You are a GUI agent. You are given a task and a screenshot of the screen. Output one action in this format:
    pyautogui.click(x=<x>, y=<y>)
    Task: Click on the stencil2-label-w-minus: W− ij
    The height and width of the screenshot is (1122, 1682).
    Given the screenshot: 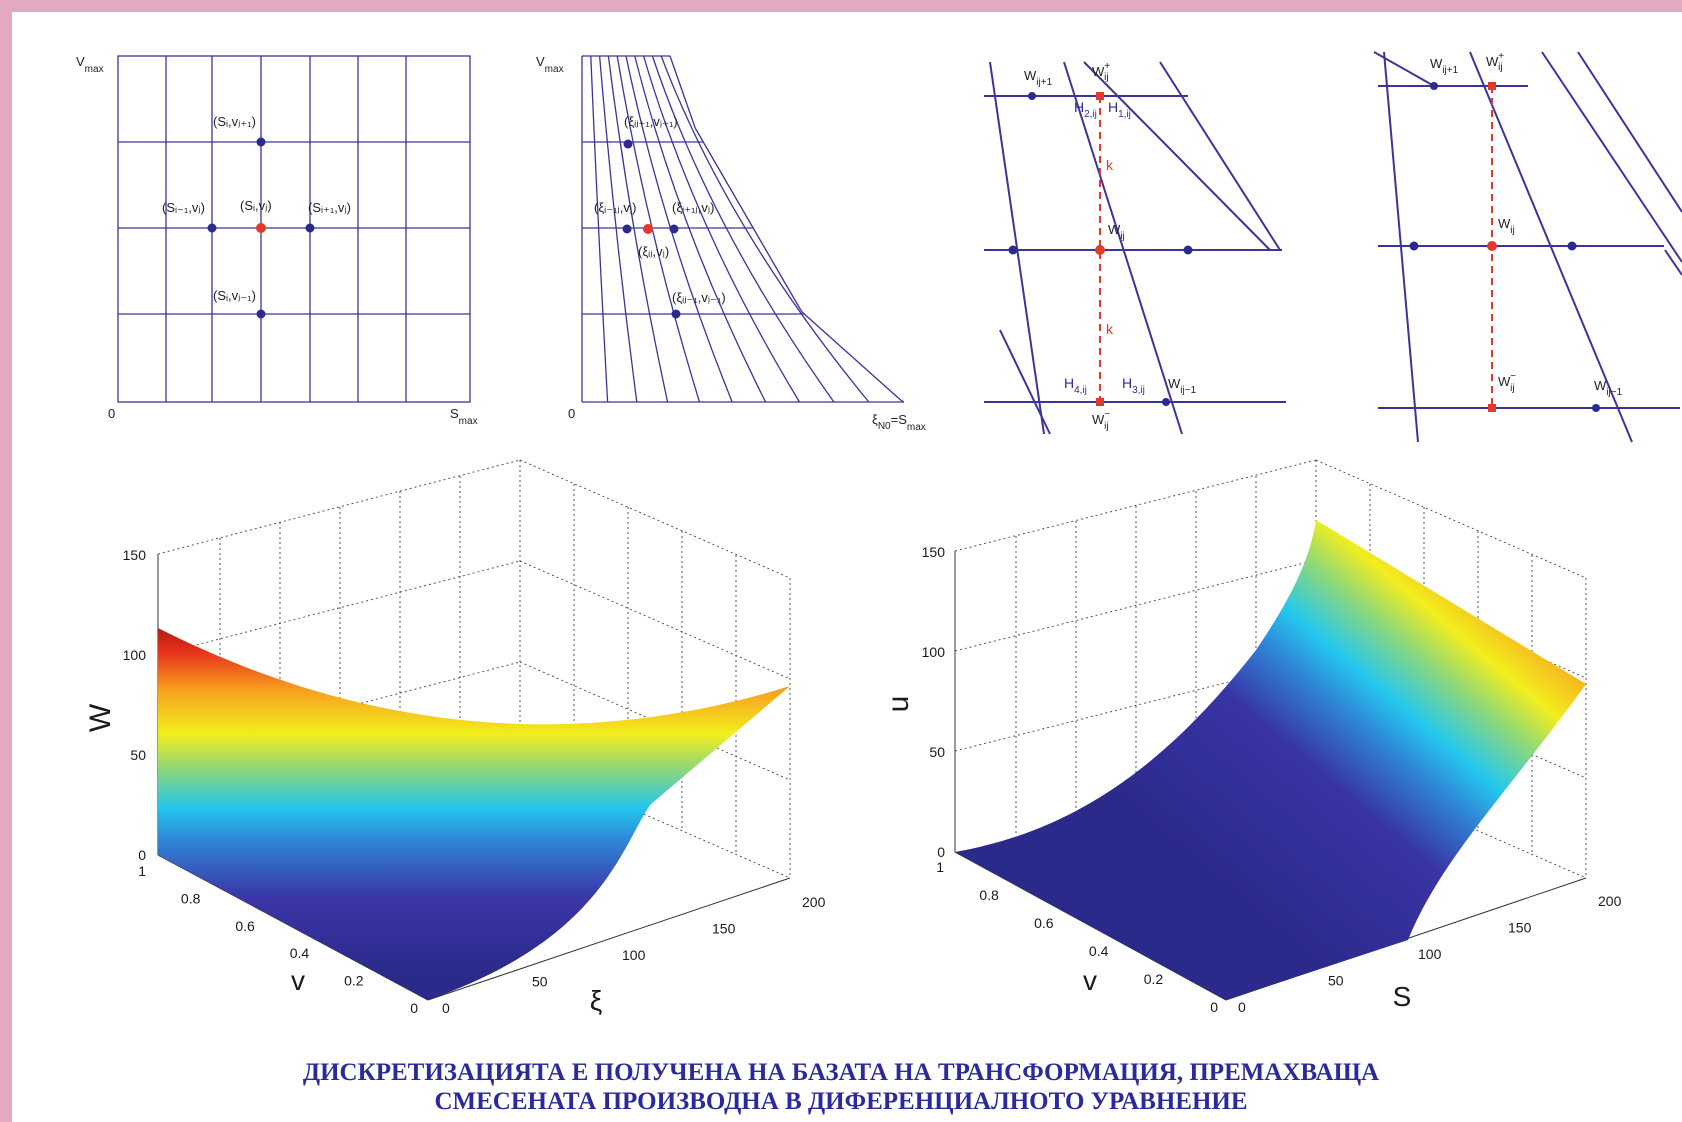 What is the action you would take?
    pyautogui.click(x=1507, y=382)
    